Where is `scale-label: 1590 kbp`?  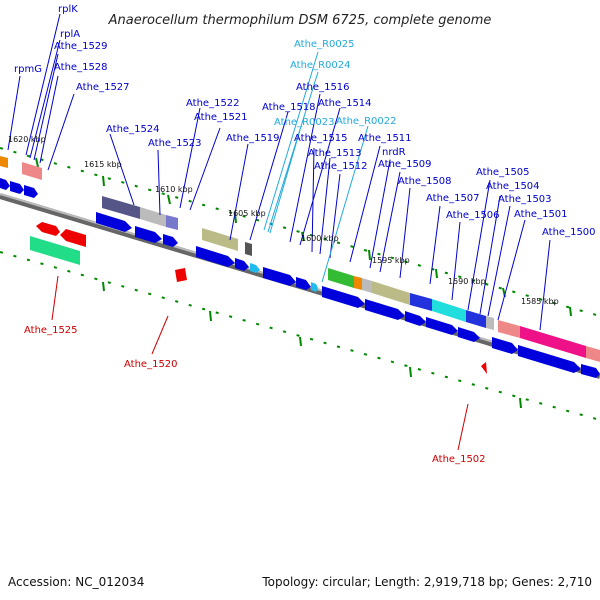
scale-label: 1590 kbp is located at coordinates (467, 281).